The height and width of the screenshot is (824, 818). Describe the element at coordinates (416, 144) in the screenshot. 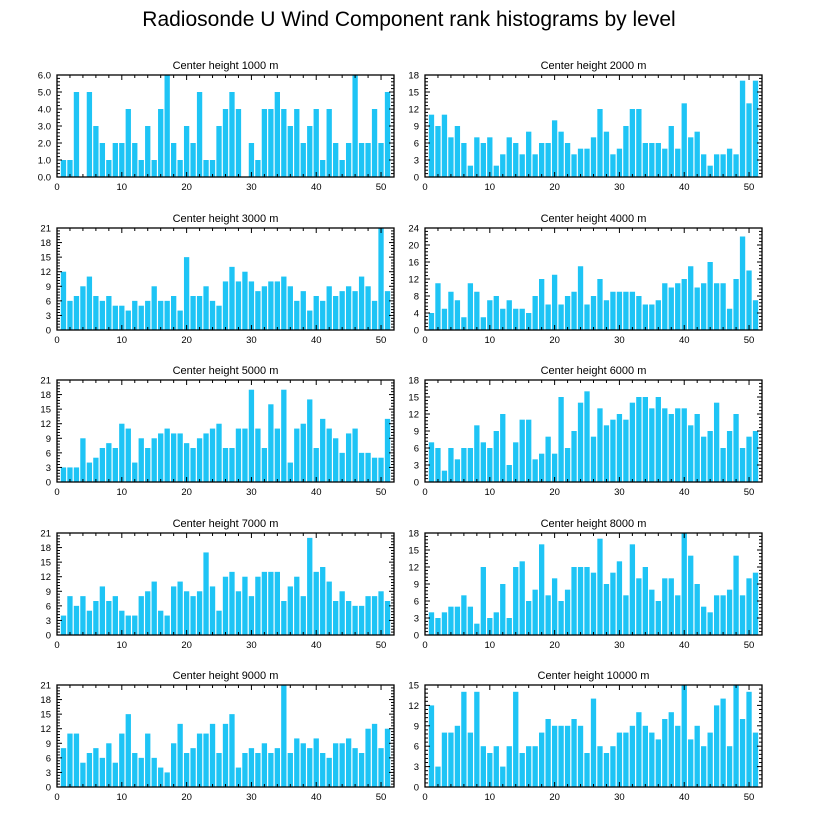

I see `y-tick-label: 6` at that location.